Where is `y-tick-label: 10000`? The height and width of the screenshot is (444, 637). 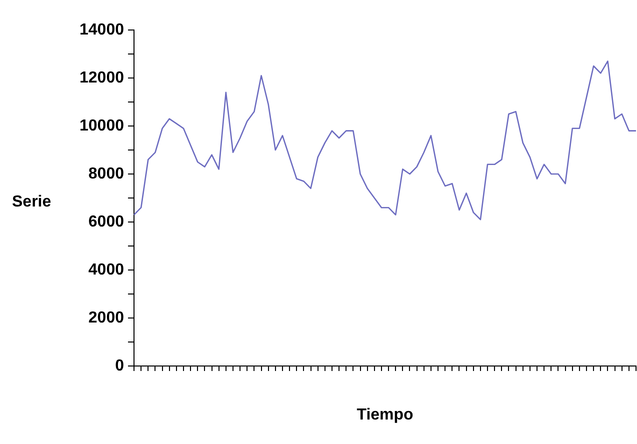 y-tick-label: 10000 is located at coordinates (102, 125).